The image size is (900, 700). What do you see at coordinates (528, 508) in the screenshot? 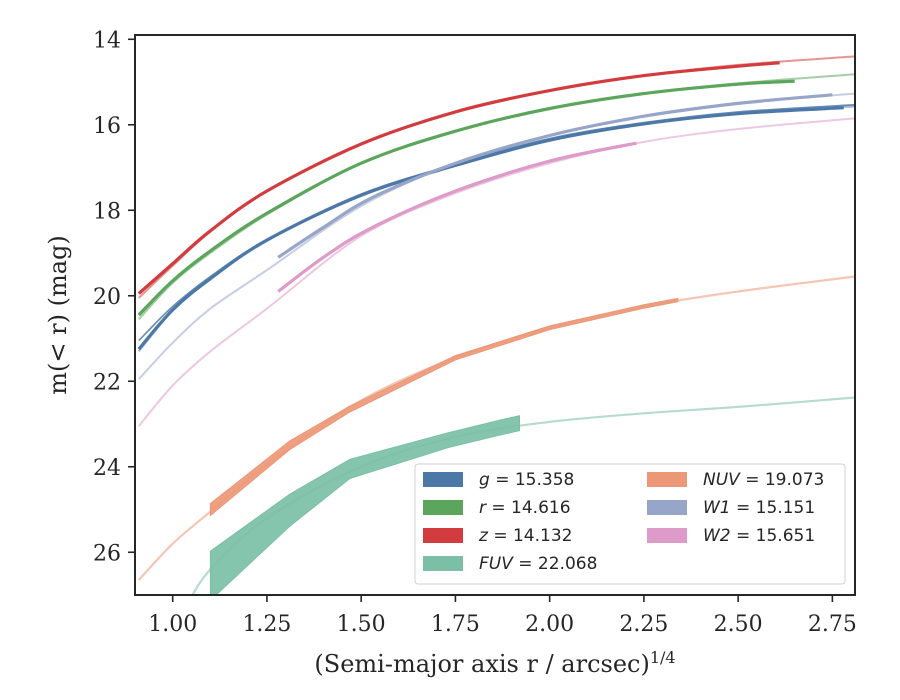
I see `legend-value: = 14.616` at bounding box center [528, 508].